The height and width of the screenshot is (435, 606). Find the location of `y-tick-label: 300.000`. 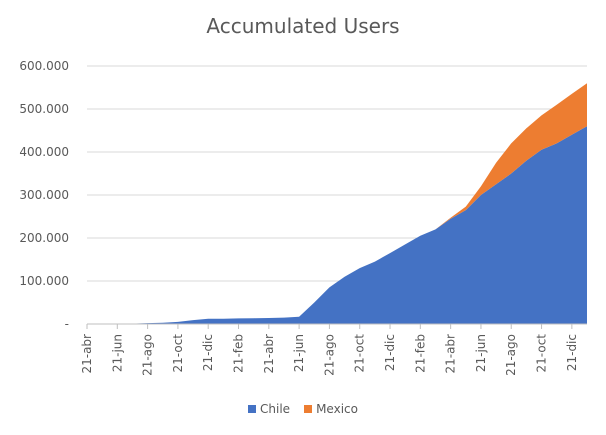

y-tick-label: 300.000 is located at coordinates (44, 195).